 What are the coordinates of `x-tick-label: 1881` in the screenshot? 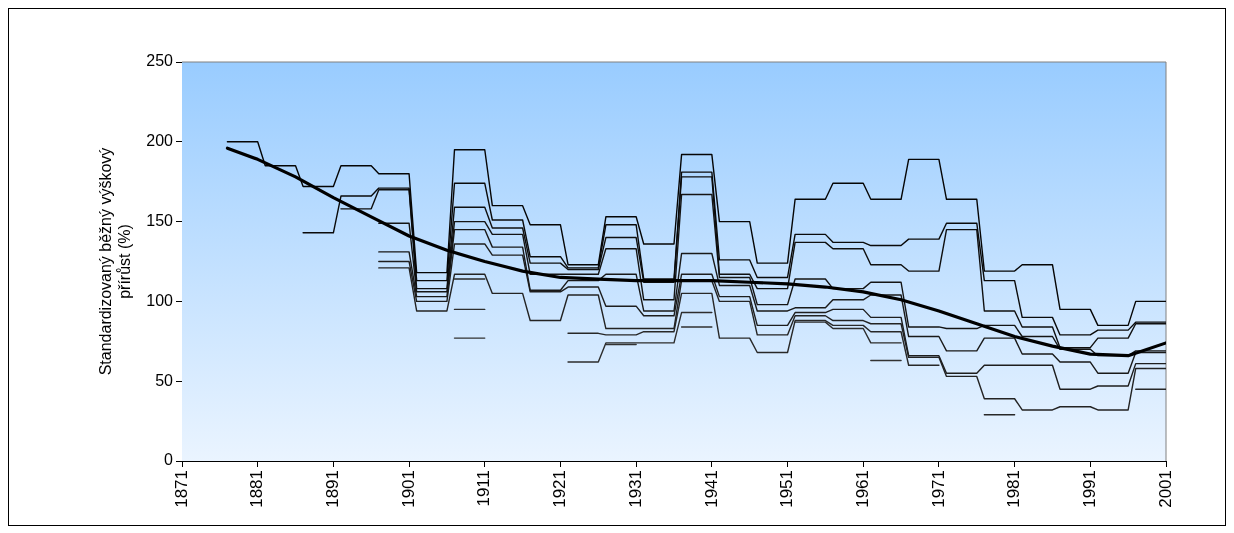 It's located at (257, 489).